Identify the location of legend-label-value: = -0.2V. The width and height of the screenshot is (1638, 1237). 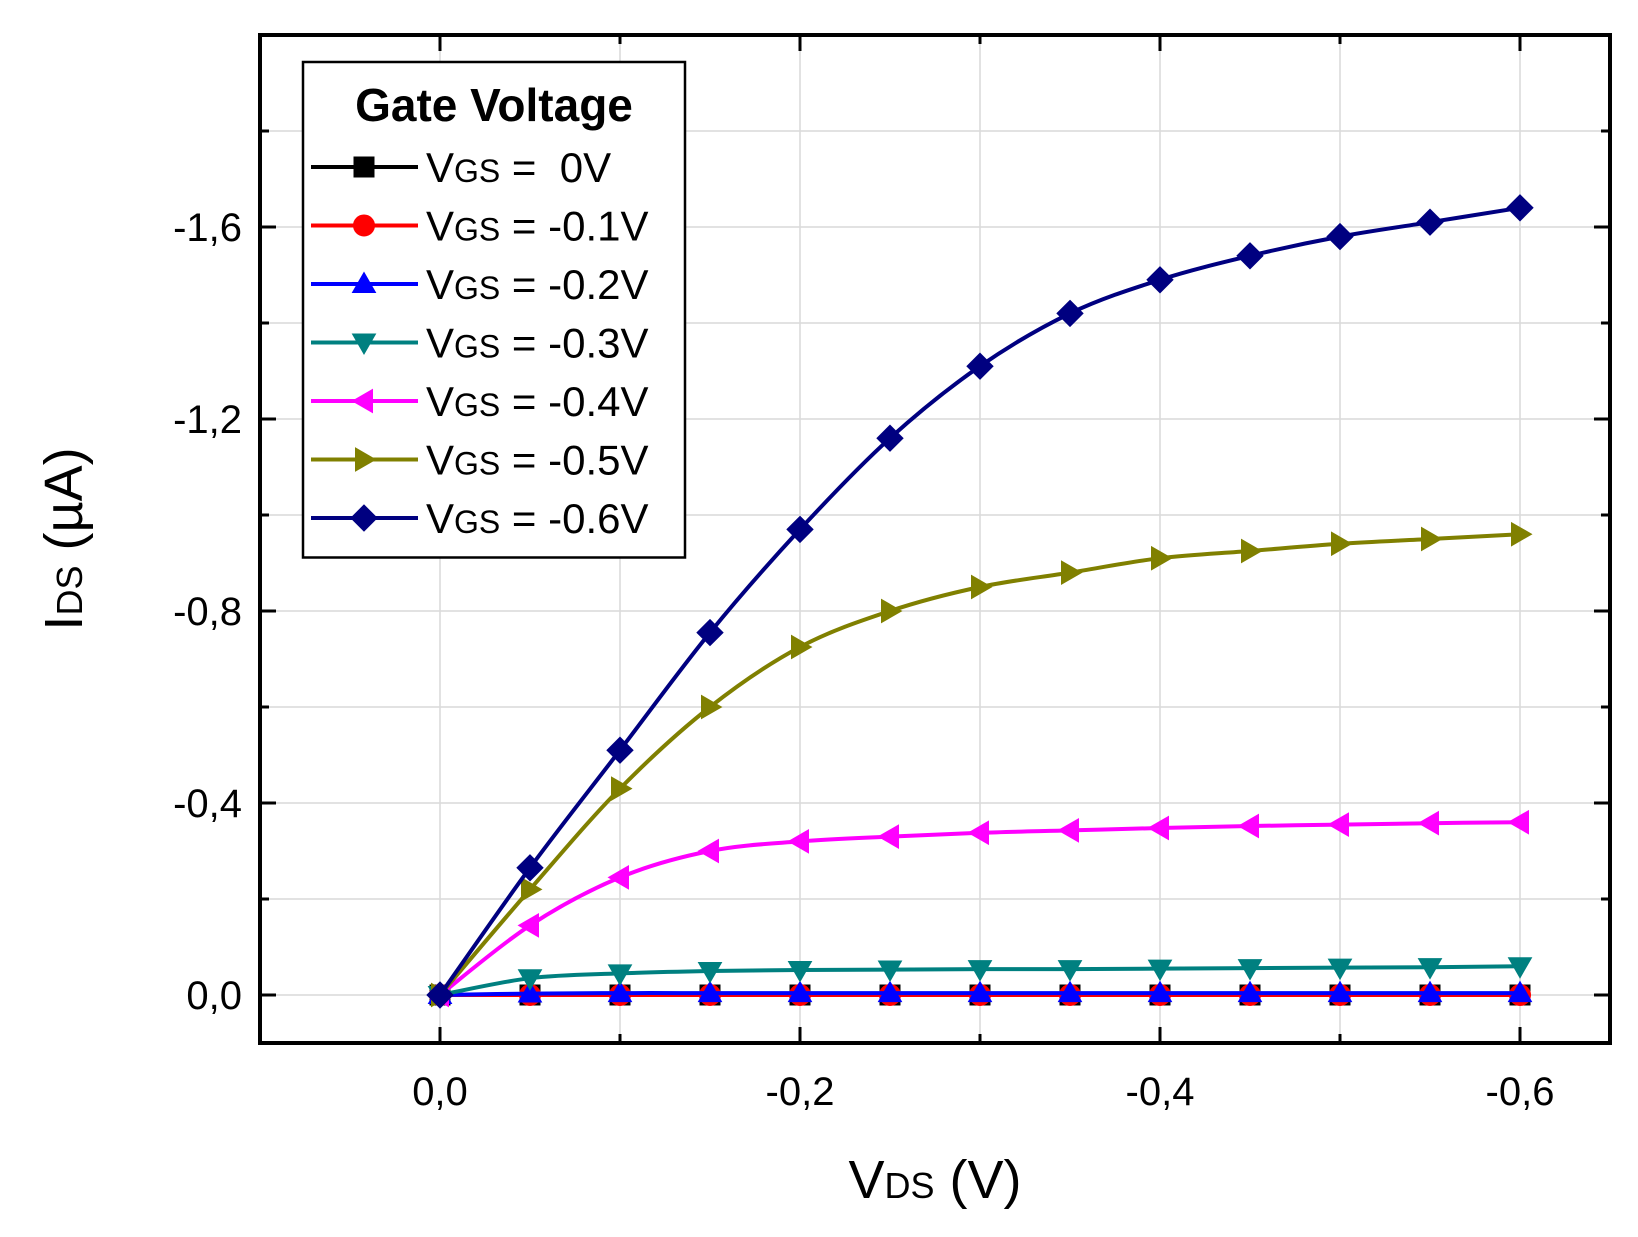
(574, 284).